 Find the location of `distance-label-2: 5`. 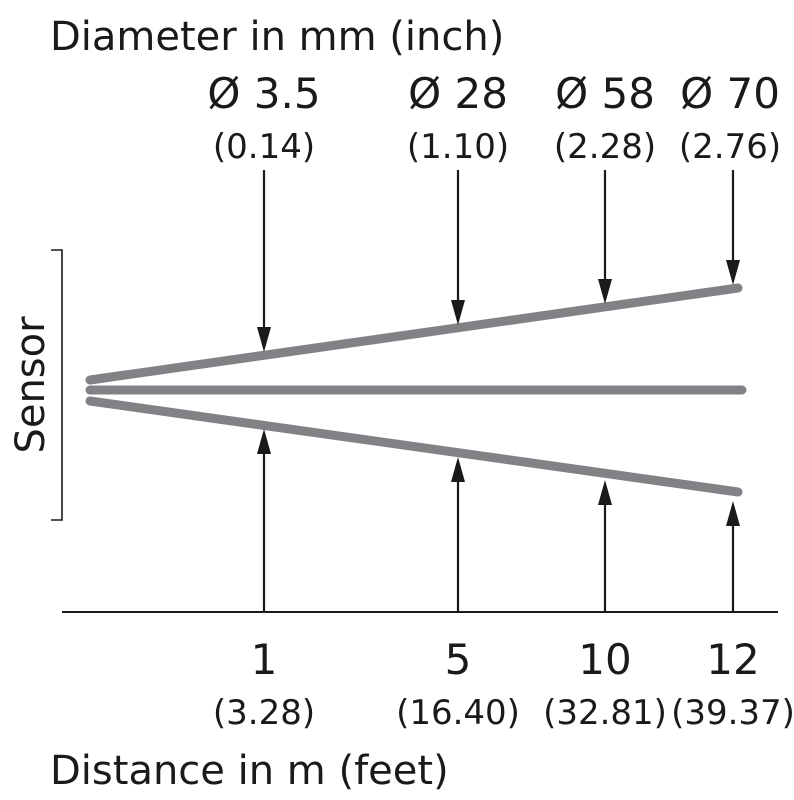

distance-label-2: 5 is located at coordinates (458, 659).